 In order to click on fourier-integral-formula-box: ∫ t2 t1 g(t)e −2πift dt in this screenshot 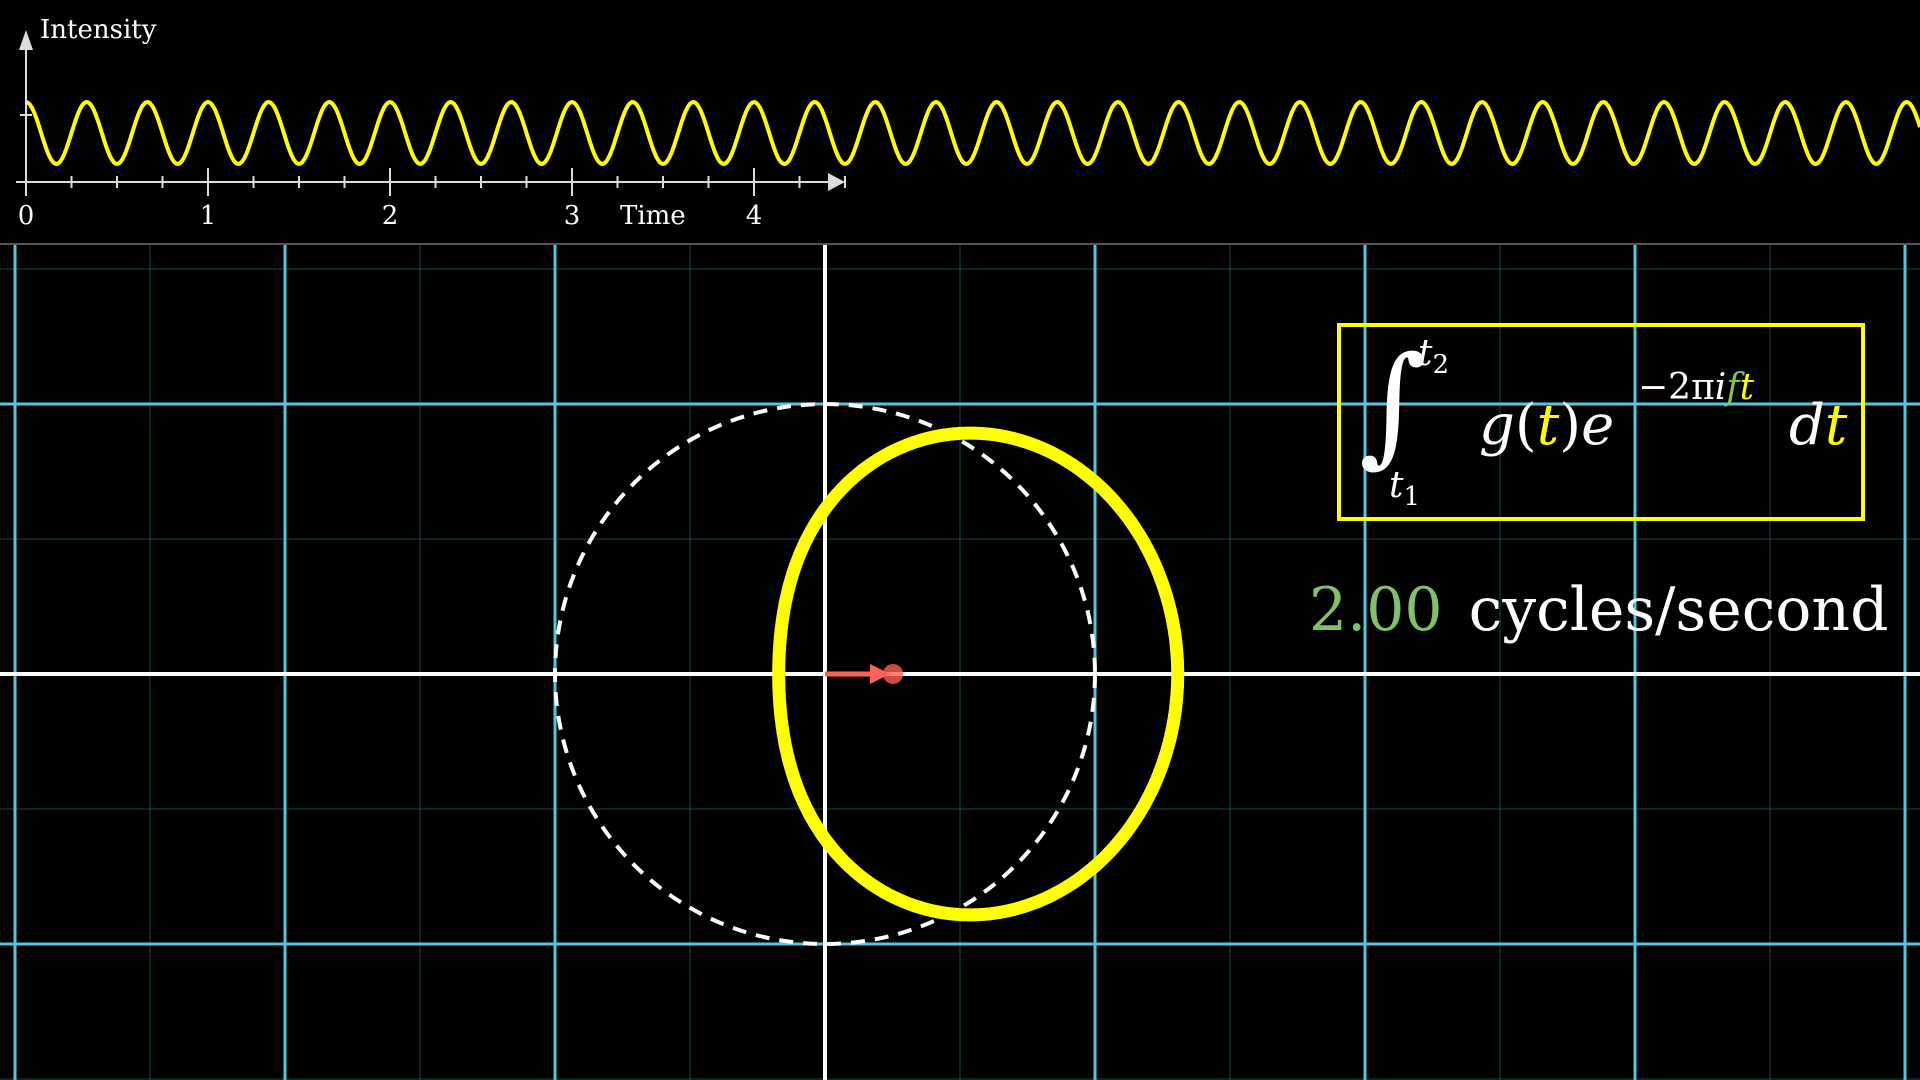, I will do `click(1601, 422)`.